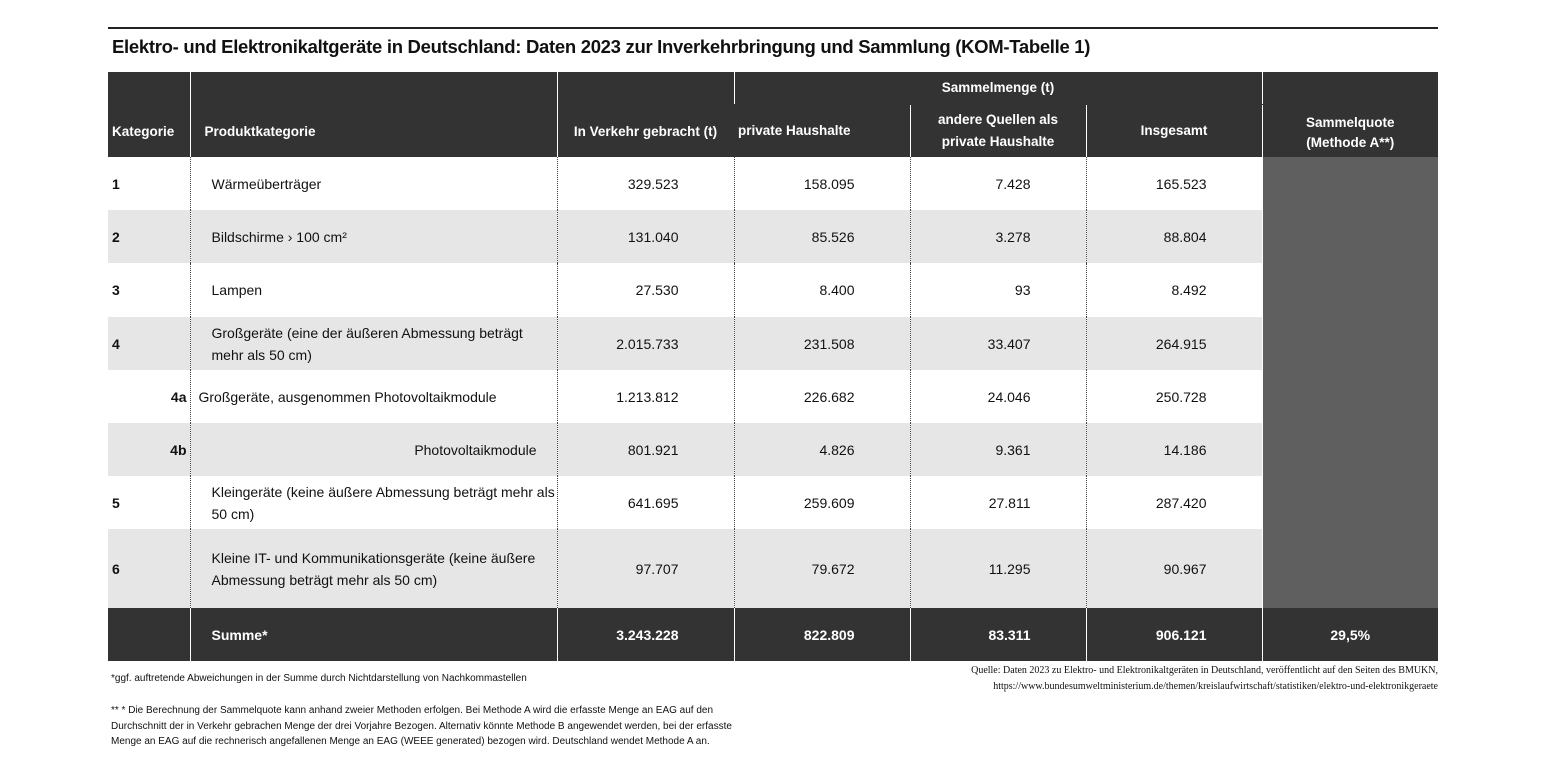 The height and width of the screenshot is (775, 1545). Describe the element at coordinates (149, 449) in the screenshot. I see `kategorie-cell: 4b` at that location.